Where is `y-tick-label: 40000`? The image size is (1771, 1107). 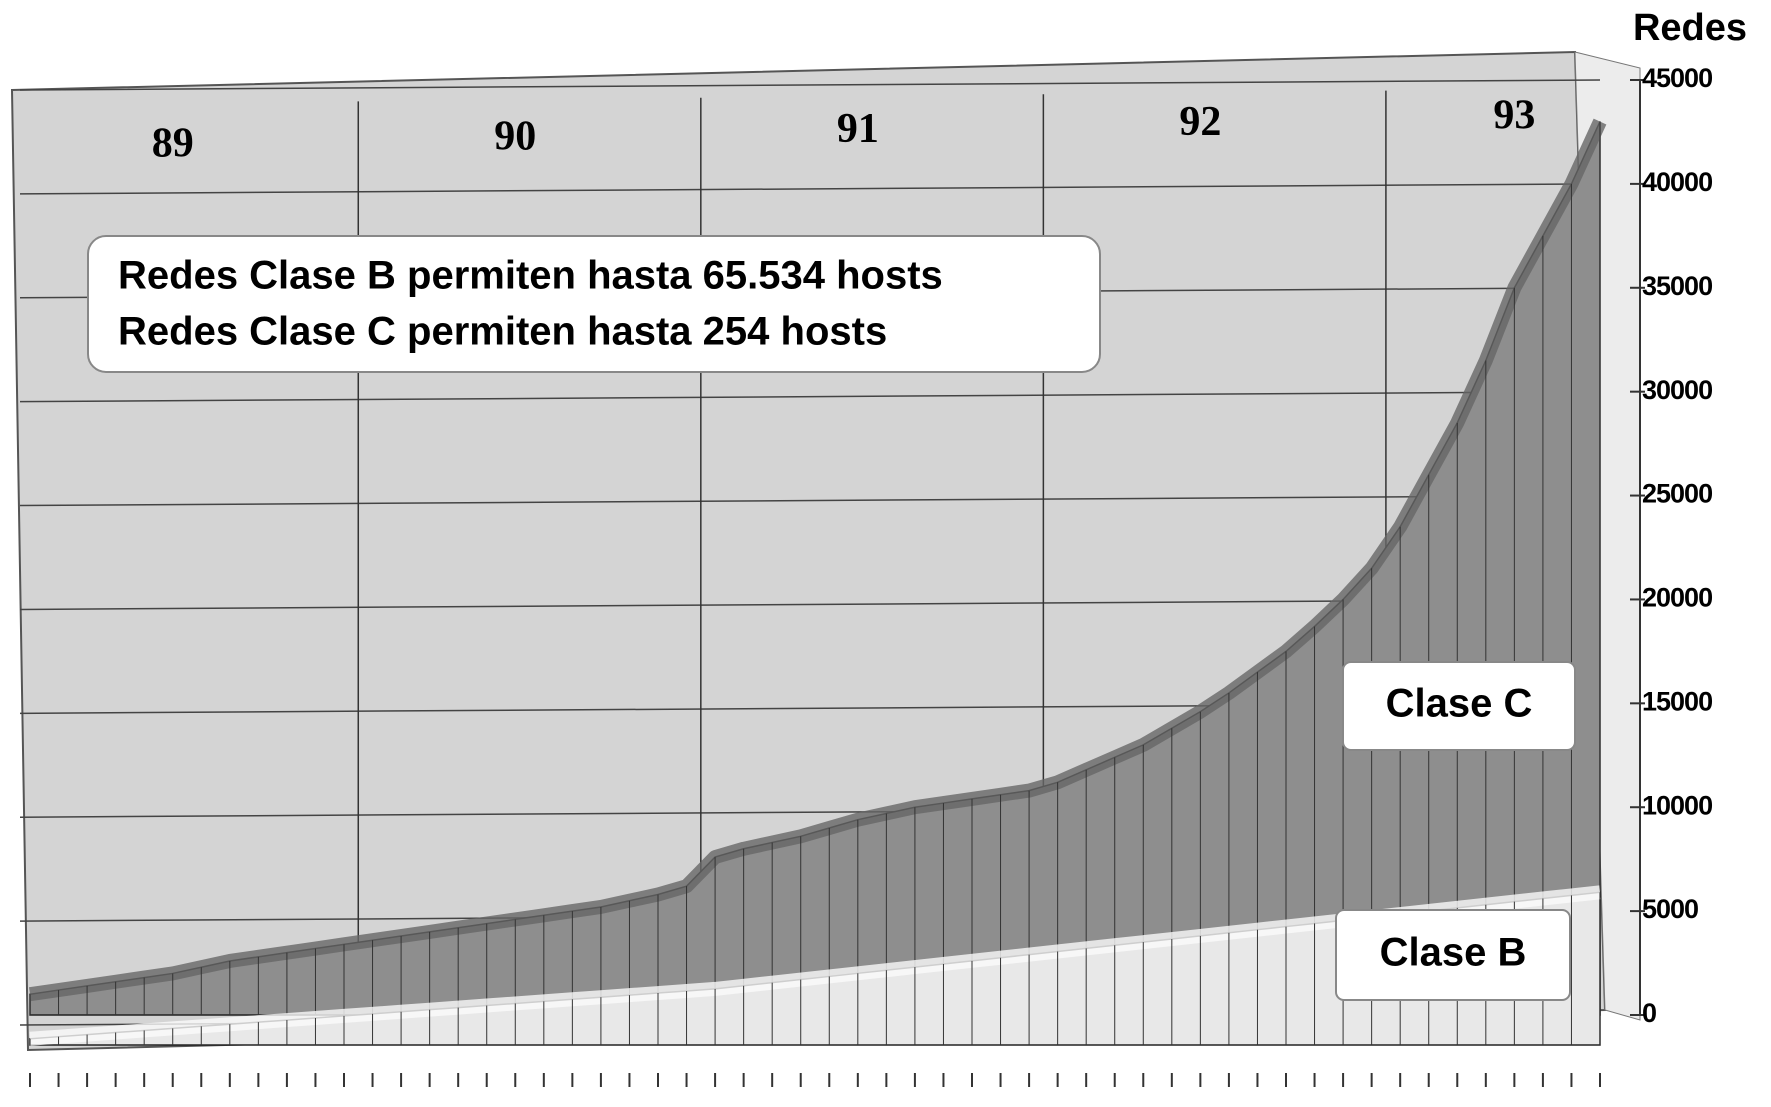 y-tick-label: 40000 is located at coordinates (1677, 182).